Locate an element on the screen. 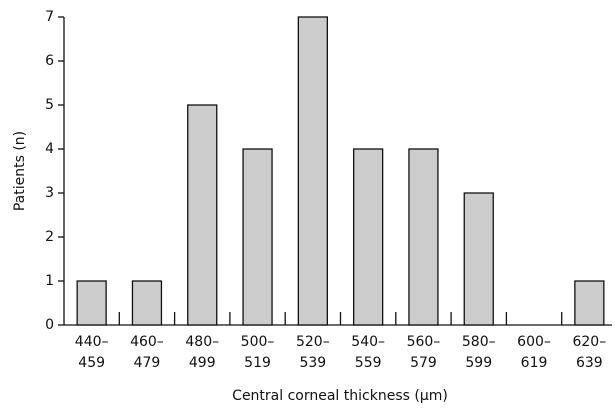 Image resolution: width=615 pixels, height=409 pixels. x-tick-label: 520– 539 is located at coordinates (313, 352).